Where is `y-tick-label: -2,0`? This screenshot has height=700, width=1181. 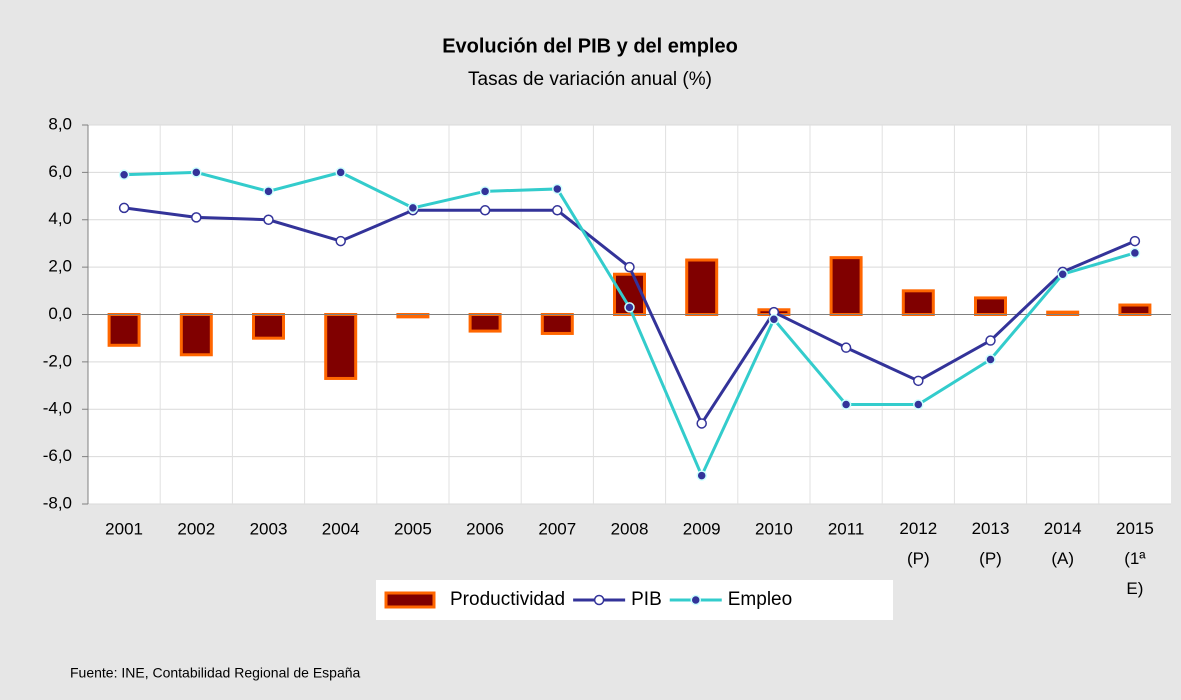
y-tick-label: -2,0 is located at coordinates (57, 360).